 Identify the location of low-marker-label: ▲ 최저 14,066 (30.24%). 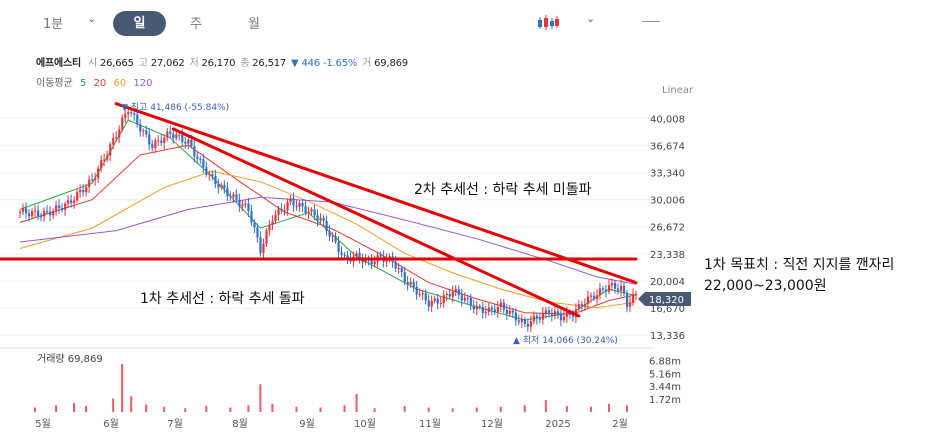
(565, 340).